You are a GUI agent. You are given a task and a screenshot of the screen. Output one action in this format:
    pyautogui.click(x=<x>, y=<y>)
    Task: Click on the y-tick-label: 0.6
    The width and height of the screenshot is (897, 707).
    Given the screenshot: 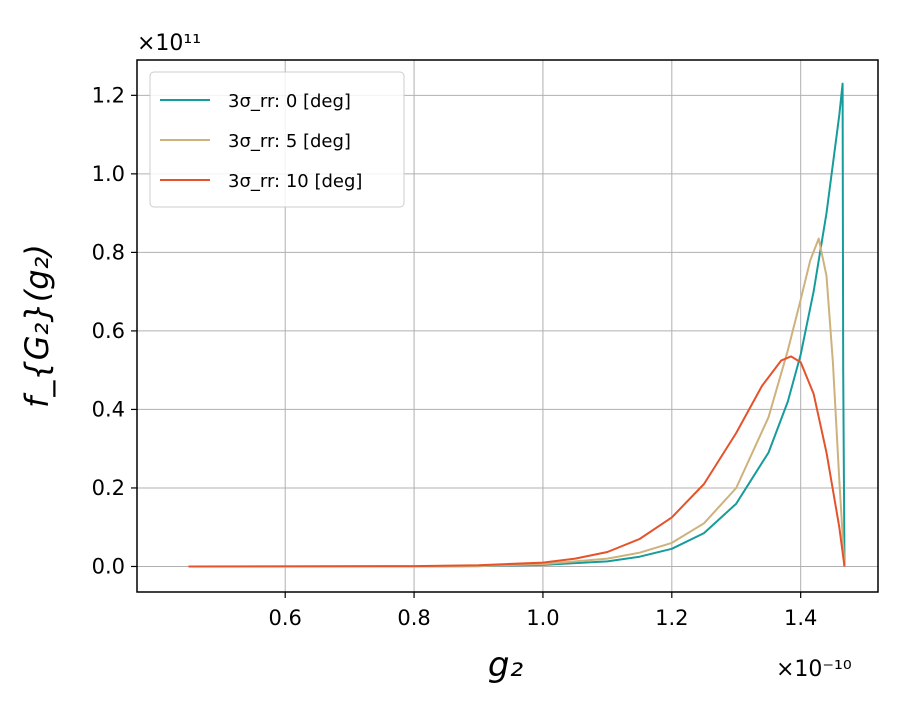 What is the action you would take?
    pyautogui.click(x=108, y=331)
    